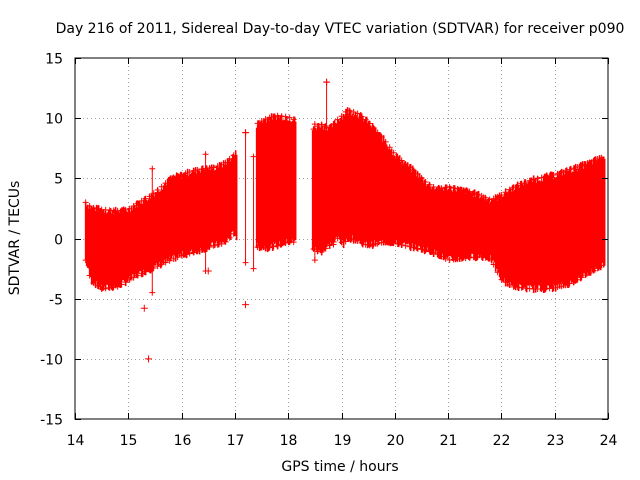  I want to click on outlier-point, so click(208, 271).